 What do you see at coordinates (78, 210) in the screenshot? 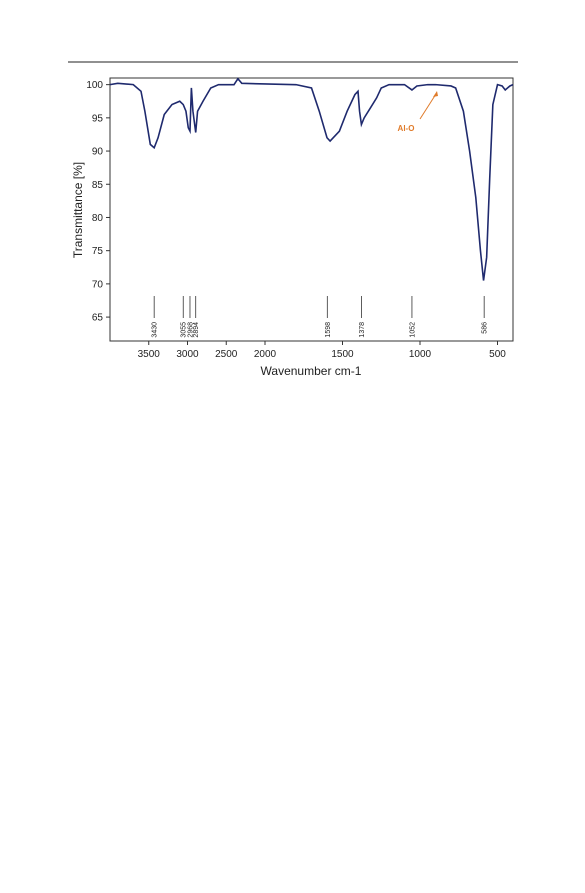
I see `y-axis-label: Transmittance [%]` at bounding box center [78, 210].